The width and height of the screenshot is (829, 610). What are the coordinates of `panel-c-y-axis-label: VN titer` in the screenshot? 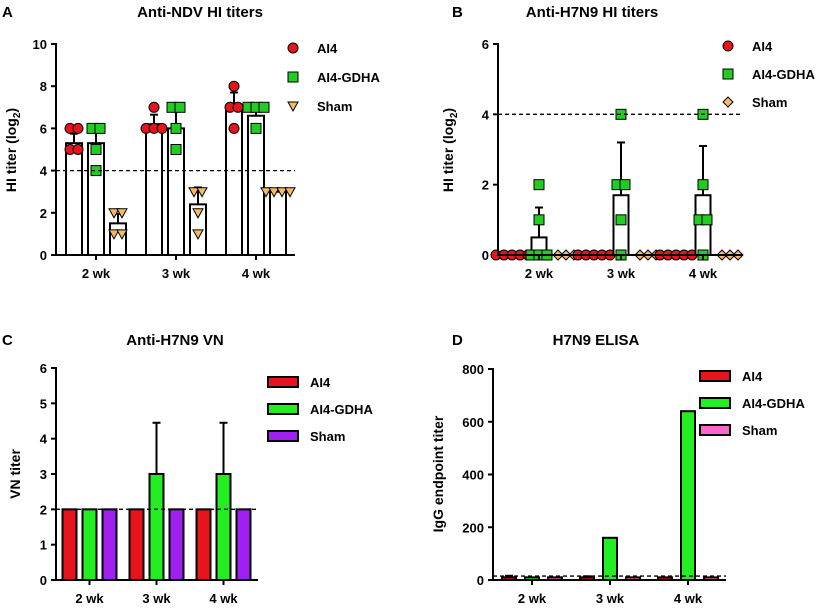 It's located at (15, 474).